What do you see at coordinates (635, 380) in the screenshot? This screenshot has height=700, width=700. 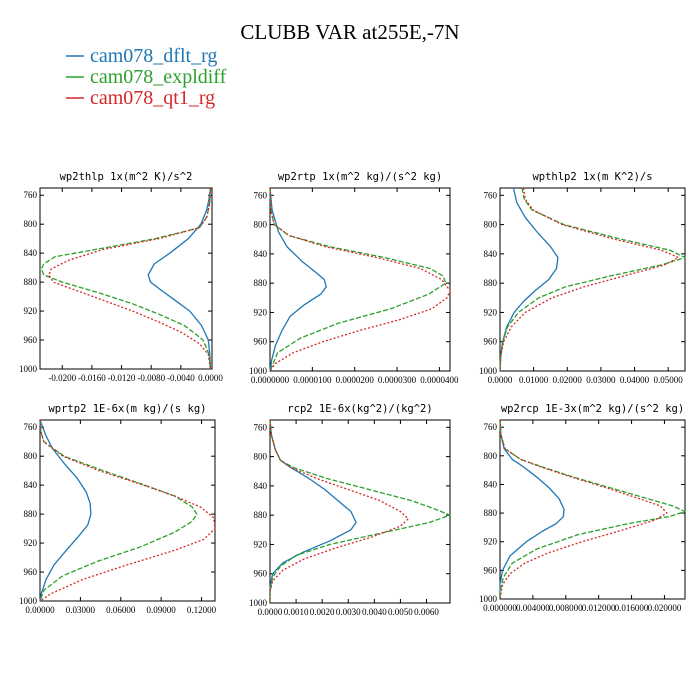 I see `x-tick-label: 0.04000` at bounding box center [635, 380].